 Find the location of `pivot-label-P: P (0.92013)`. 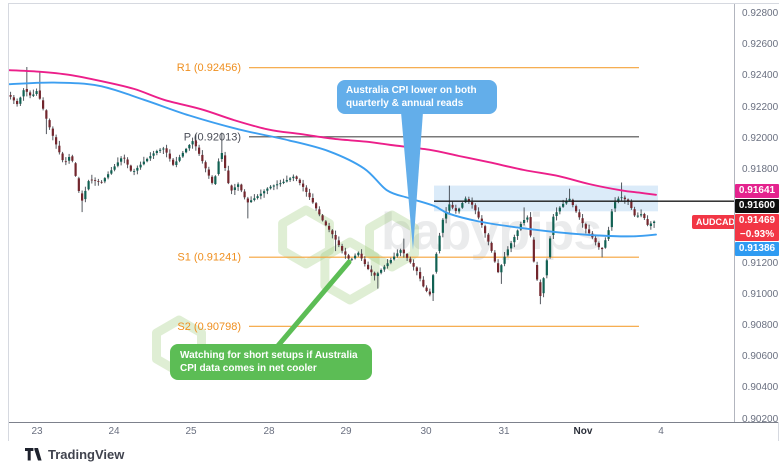

pivot-label-P: P (0.92013) is located at coordinates (212, 137).